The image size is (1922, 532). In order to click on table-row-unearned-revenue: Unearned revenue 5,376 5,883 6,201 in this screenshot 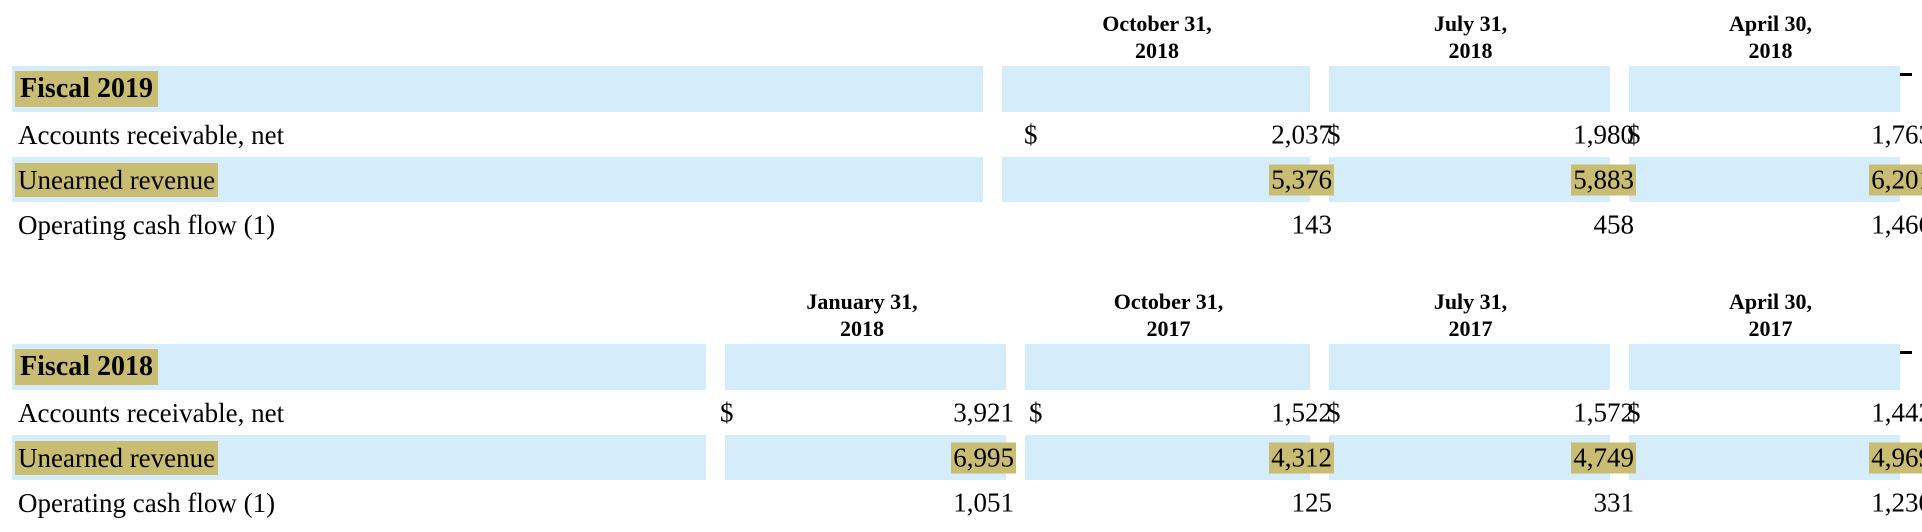, I will do `click(956, 179)`.